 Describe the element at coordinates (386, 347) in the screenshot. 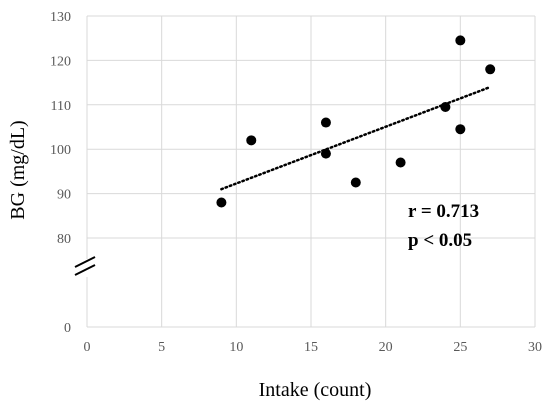

I see `x-tick-label: 20` at that location.